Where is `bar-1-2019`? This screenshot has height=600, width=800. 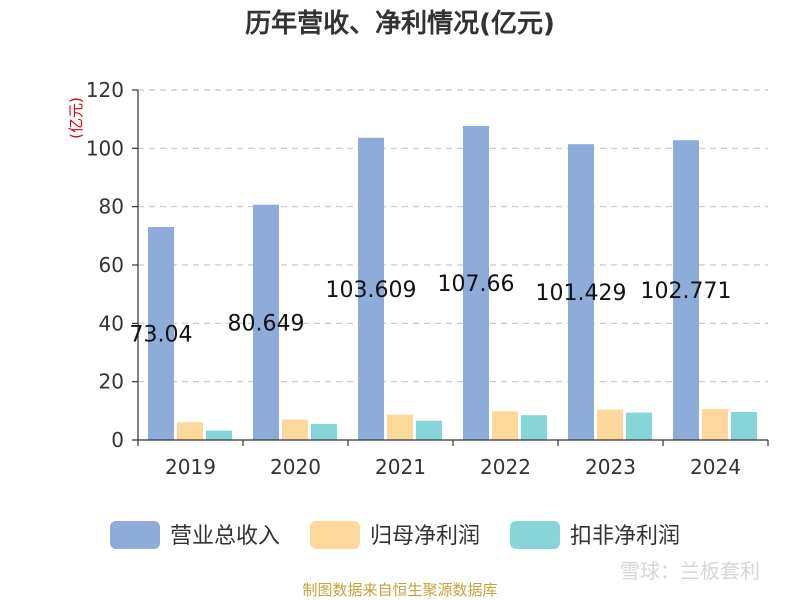
bar-1-2019 is located at coordinates (161, 333).